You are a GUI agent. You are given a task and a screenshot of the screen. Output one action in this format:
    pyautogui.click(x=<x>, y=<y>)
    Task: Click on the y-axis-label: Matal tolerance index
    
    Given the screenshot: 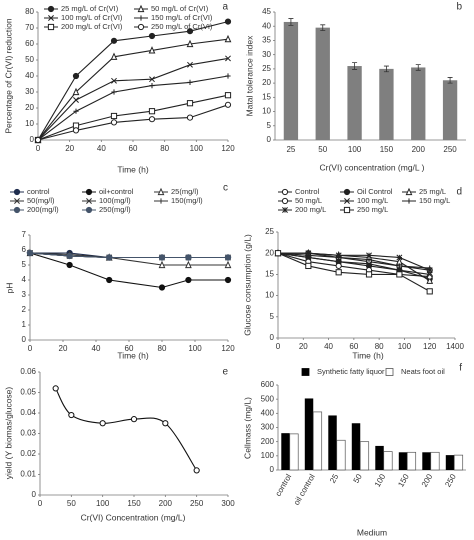 What is the action you would take?
    pyautogui.click(x=249, y=76)
    